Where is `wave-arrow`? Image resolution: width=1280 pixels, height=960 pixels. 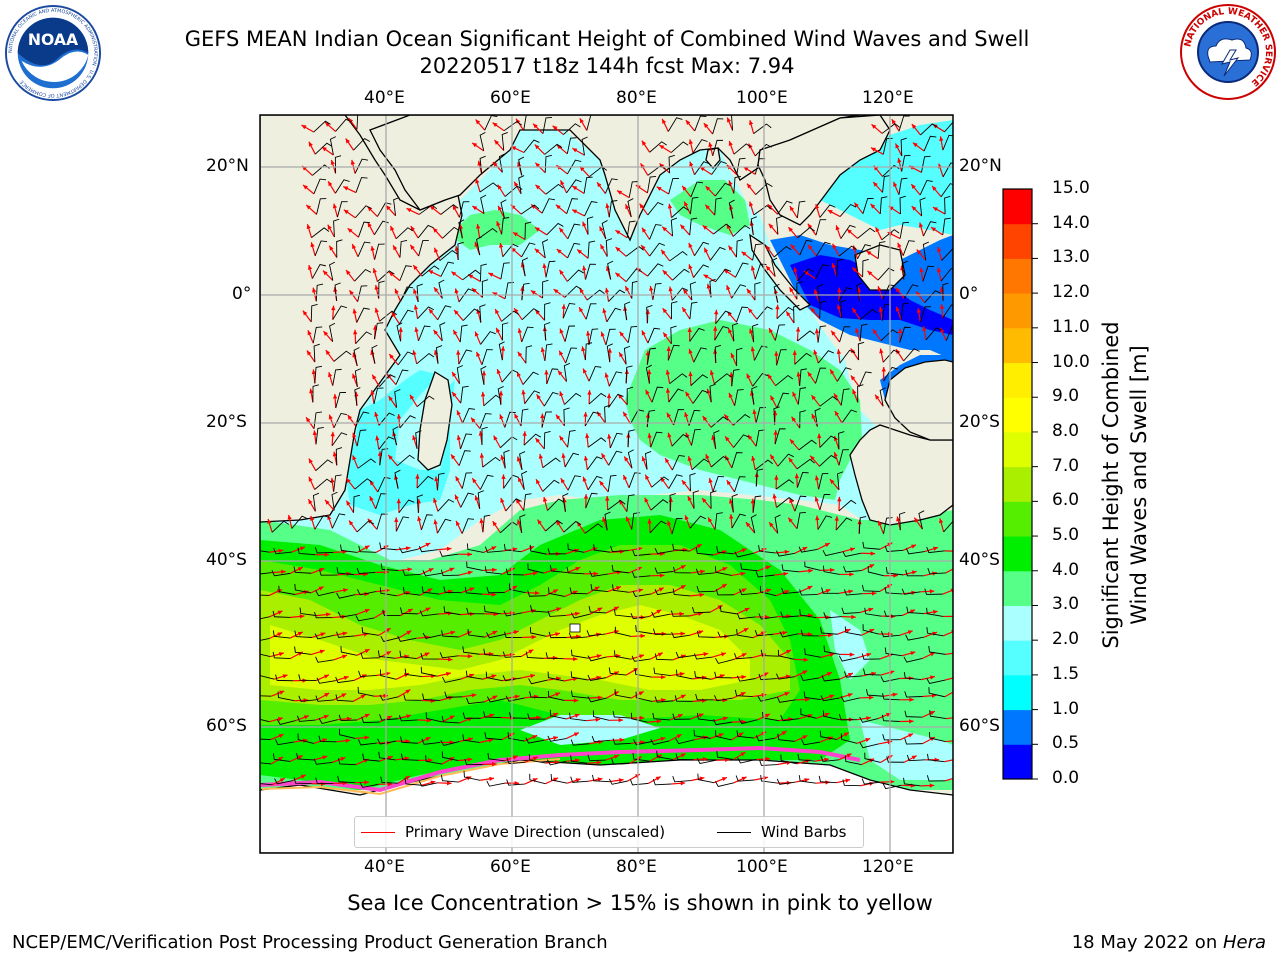 wave-arrow is located at coordinates (948, 634).